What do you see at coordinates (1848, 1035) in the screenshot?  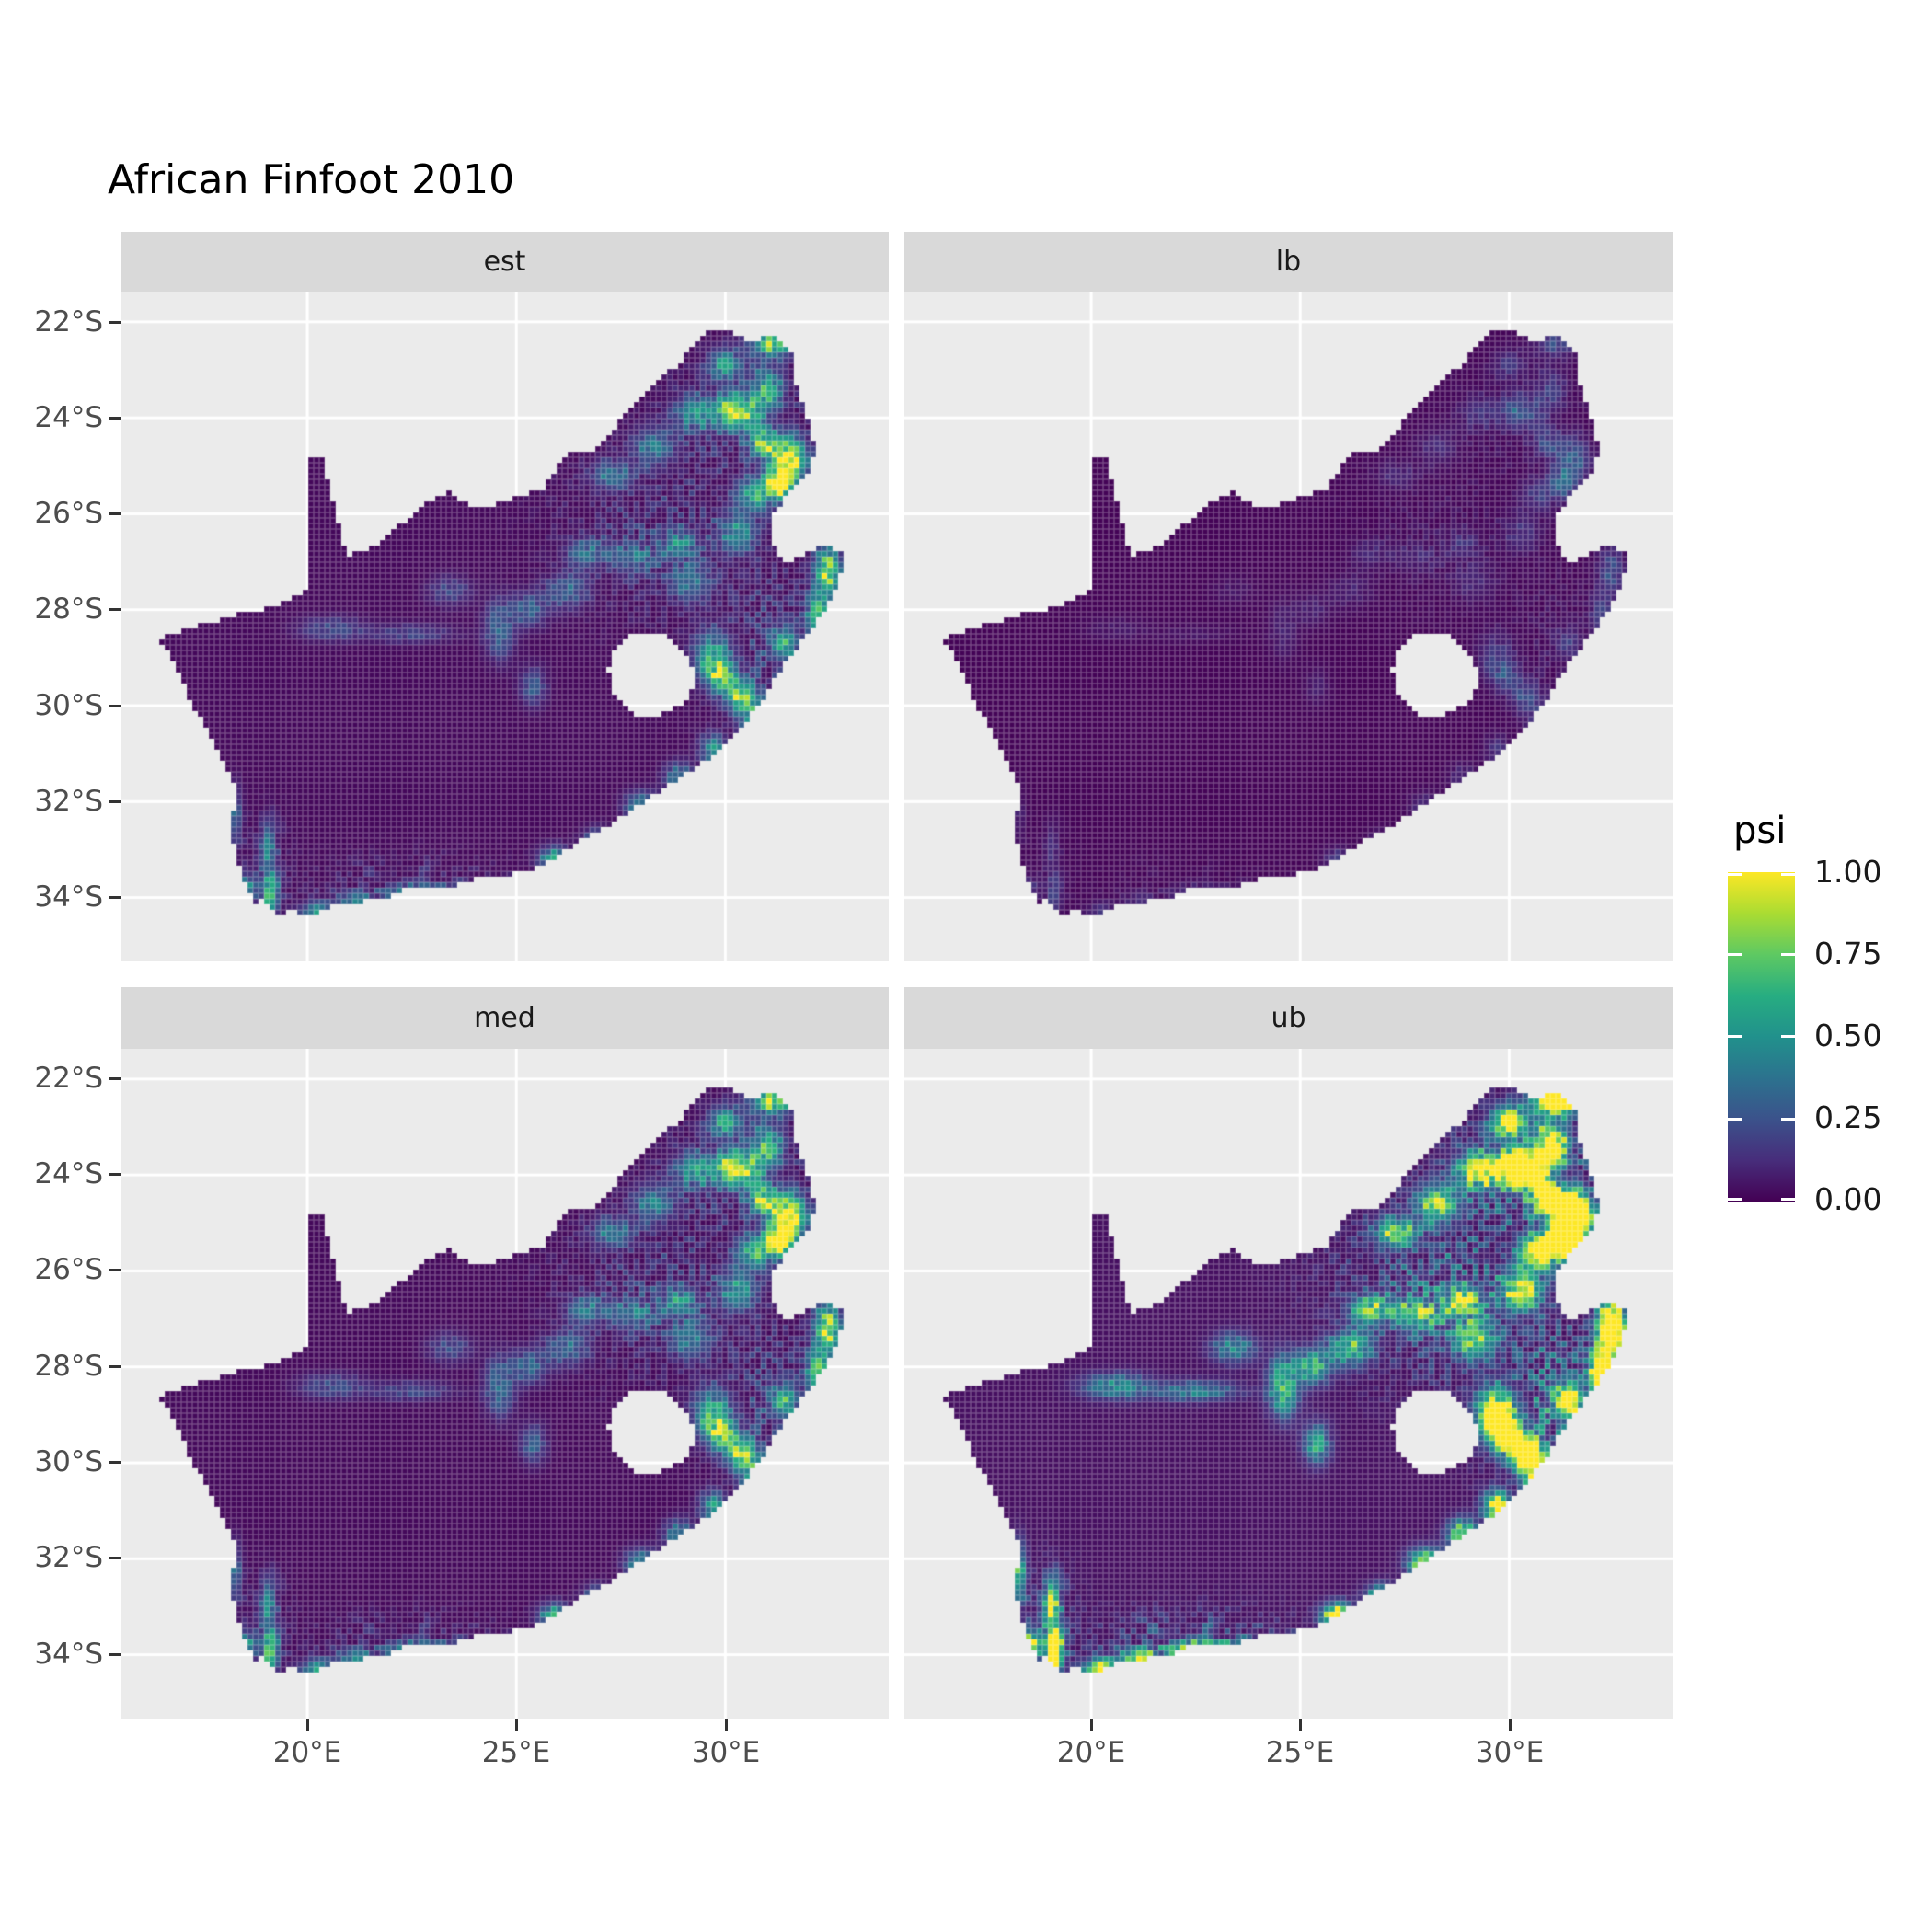 I see `legend-label: 0.50` at bounding box center [1848, 1035].